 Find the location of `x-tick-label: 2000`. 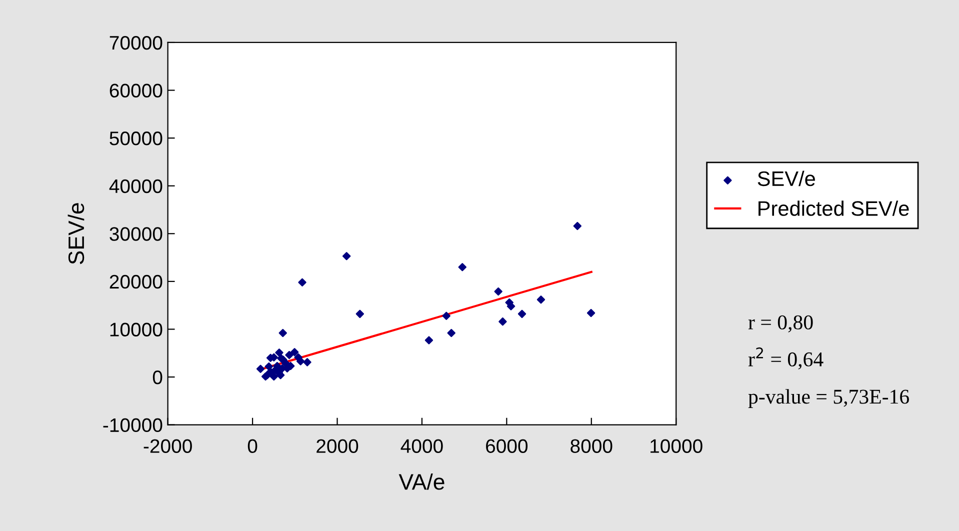

x-tick-label: 2000 is located at coordinates (337, 446).